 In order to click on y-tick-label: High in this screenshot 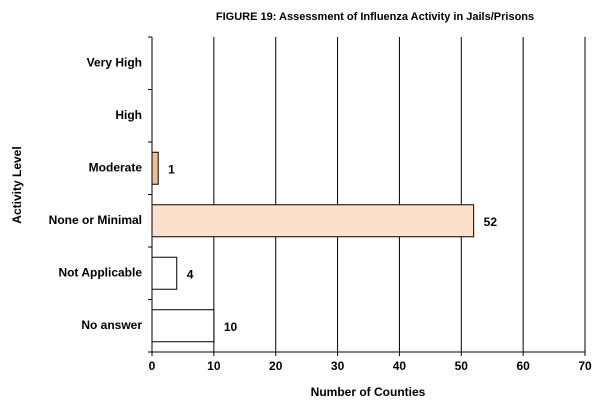, I will do `click(128, 115)`.